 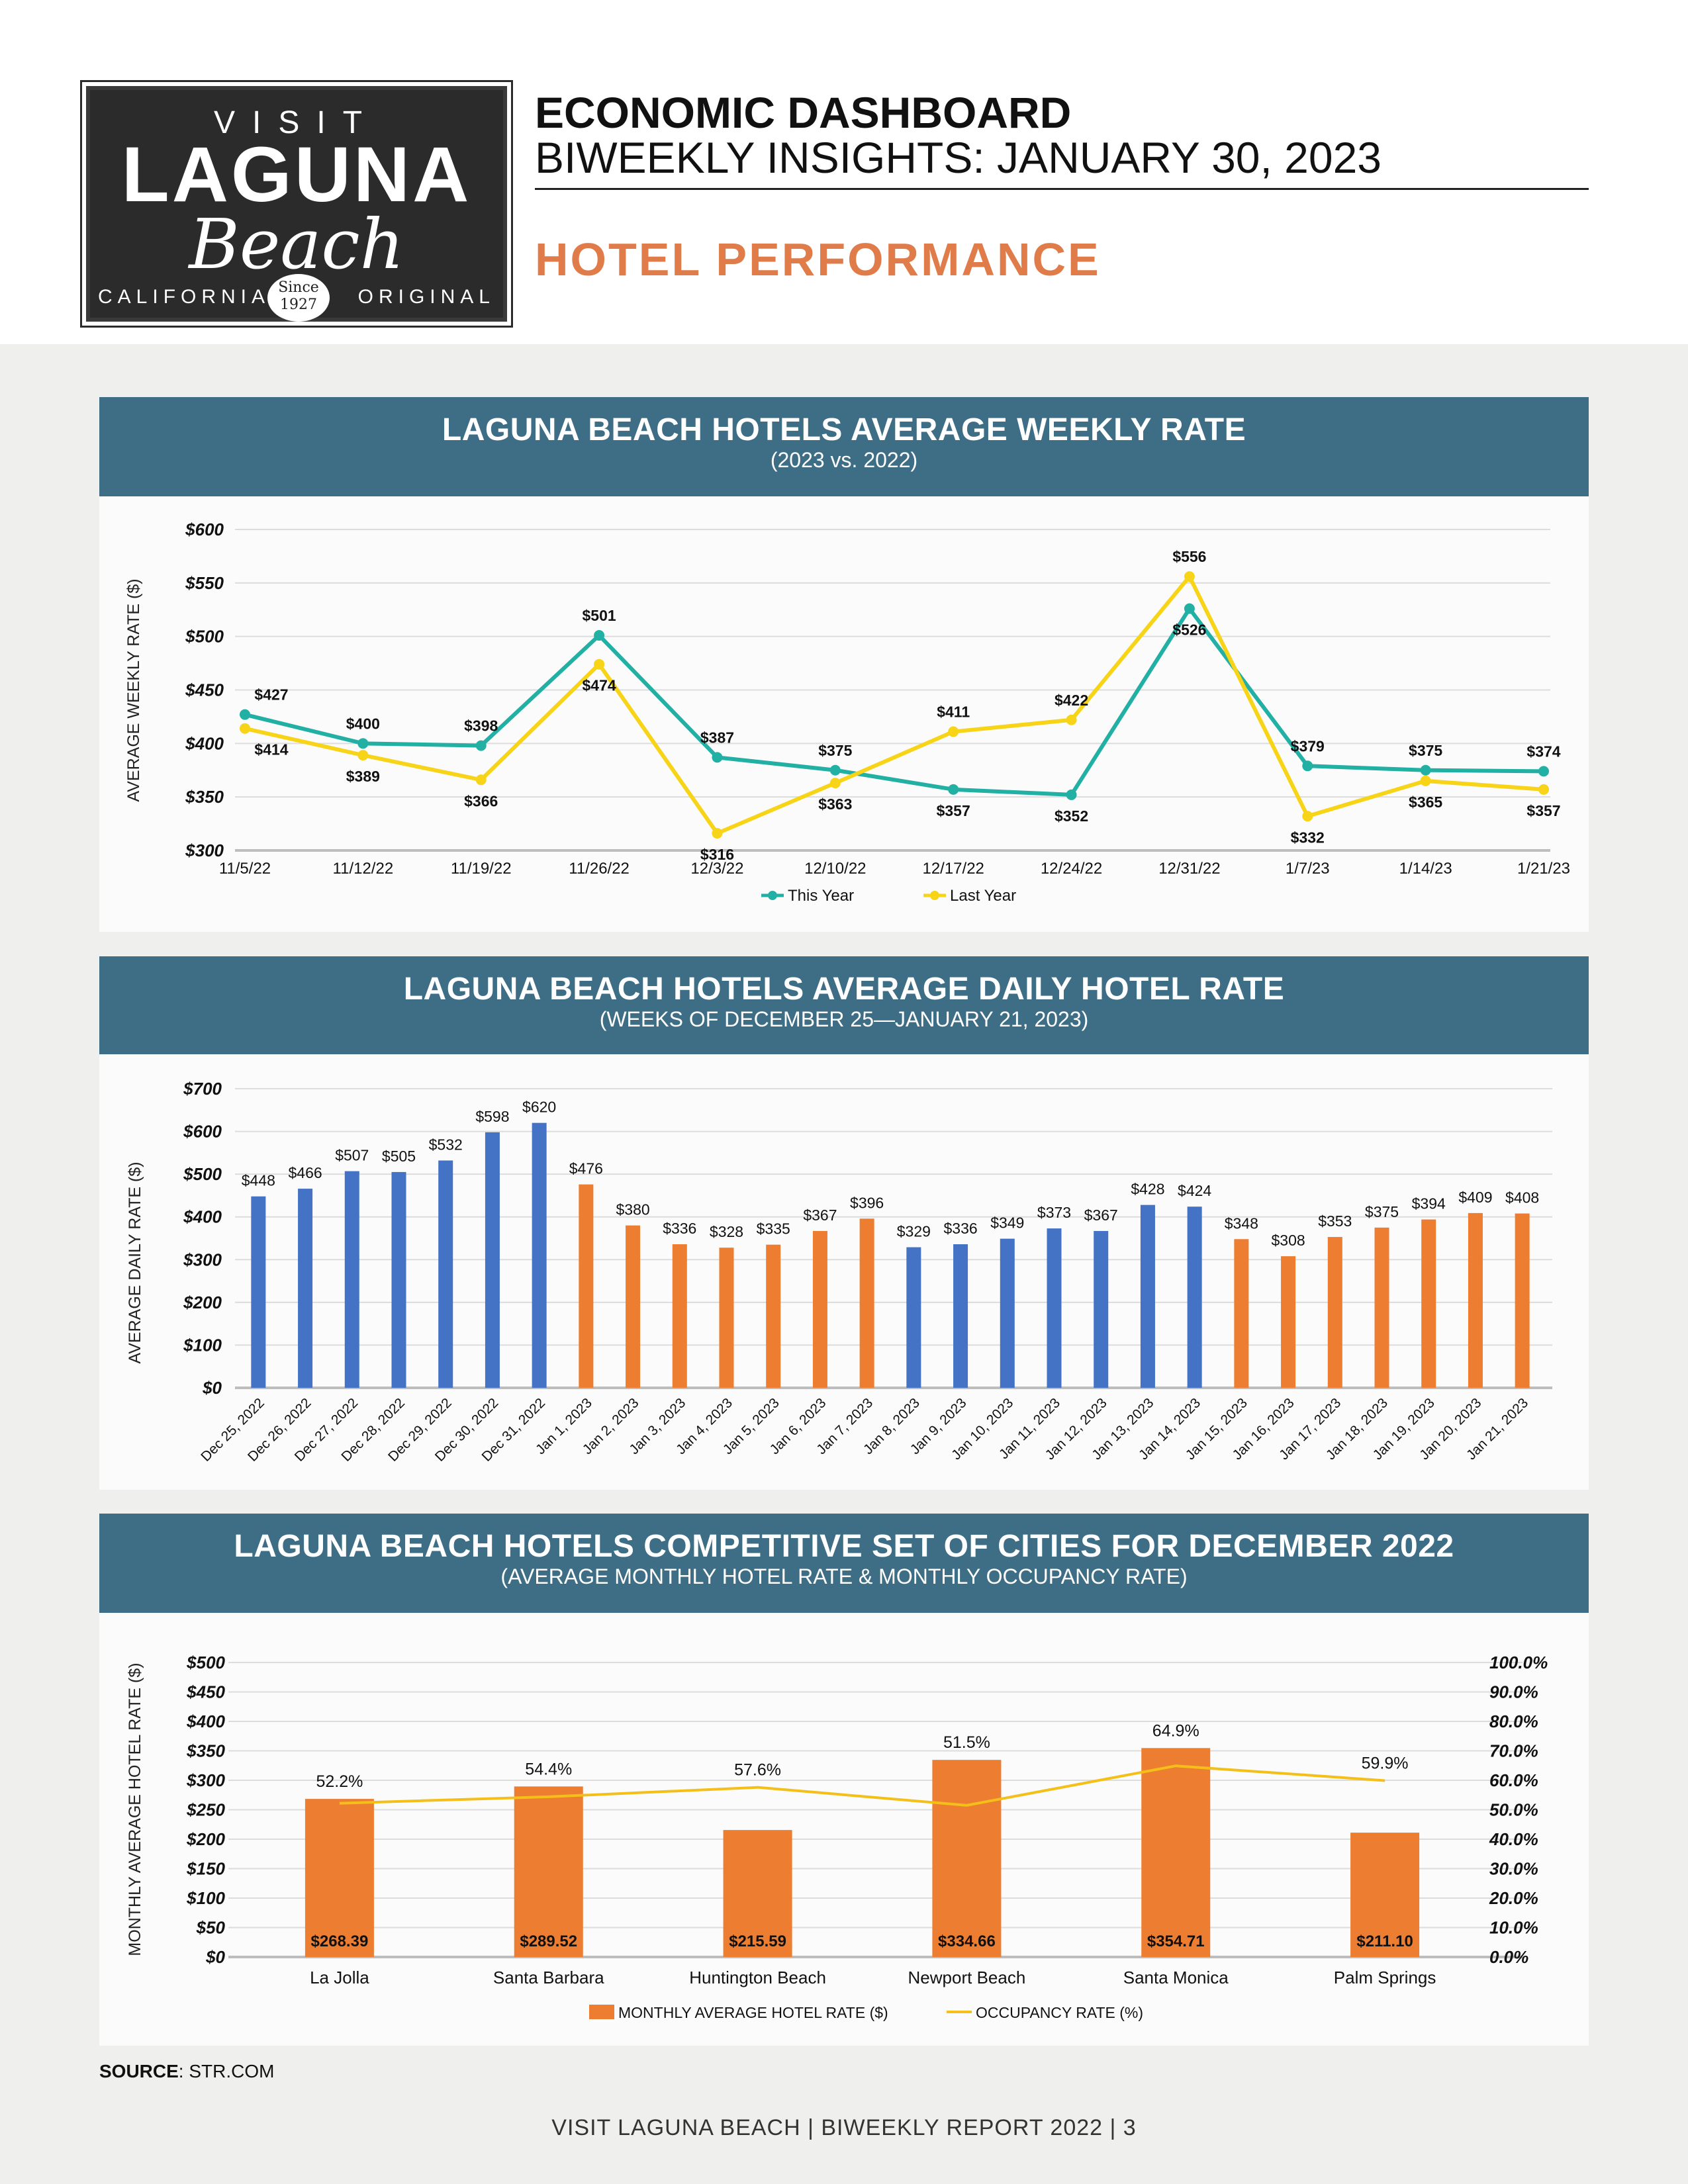 What do you see at coordinates (1071, 701) in the screenshot?
I see `data-label: $422` at bounding box center [1071, 701].